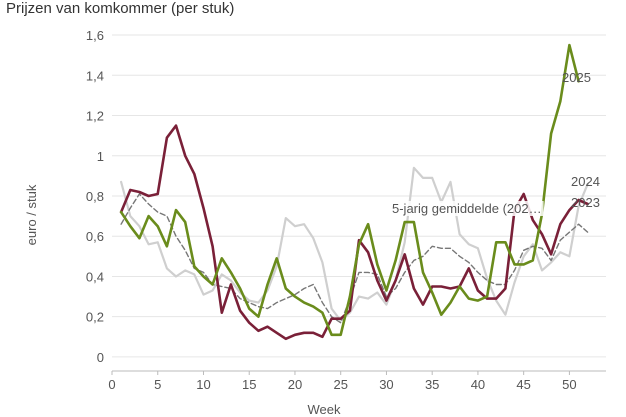  Describe the element at coordinates (495, 143) in the screenshot. I see `series-labels: 2024 5-jarig gemiddelde (202… 2023 2025` at that location.